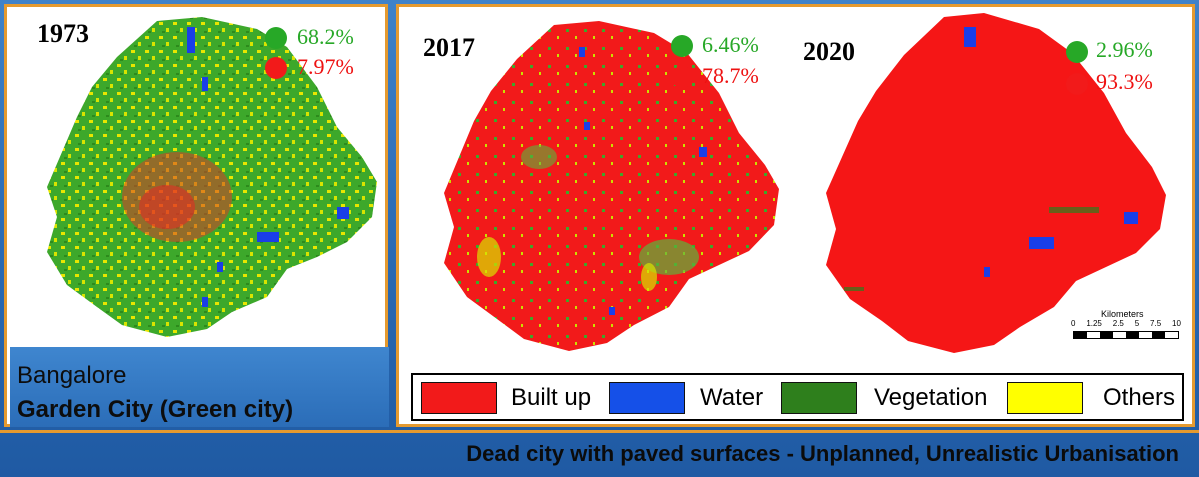 Image resolution: width=1199 pixels, height=477 pixels. I want to click on built-up-percent: 93.3%, so click(1124, 81).